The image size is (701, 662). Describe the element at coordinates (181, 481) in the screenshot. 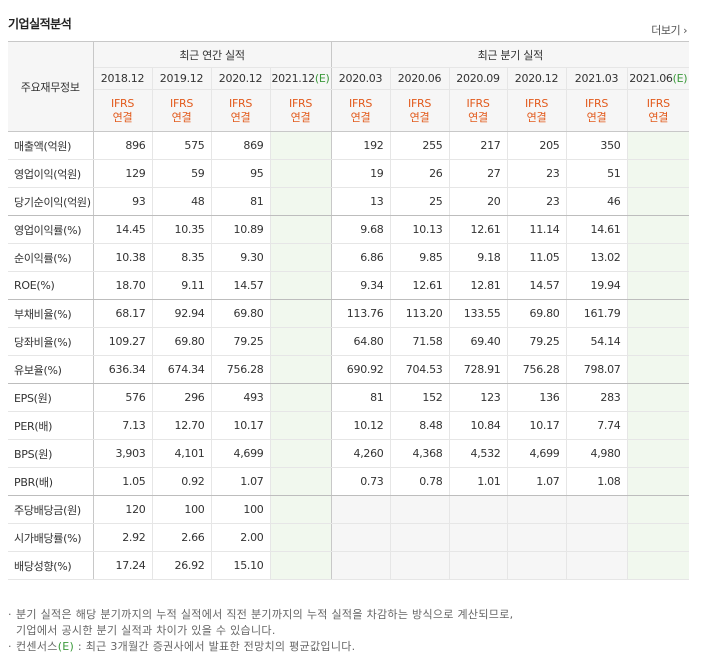

I see `cell: 0.92` at that location.